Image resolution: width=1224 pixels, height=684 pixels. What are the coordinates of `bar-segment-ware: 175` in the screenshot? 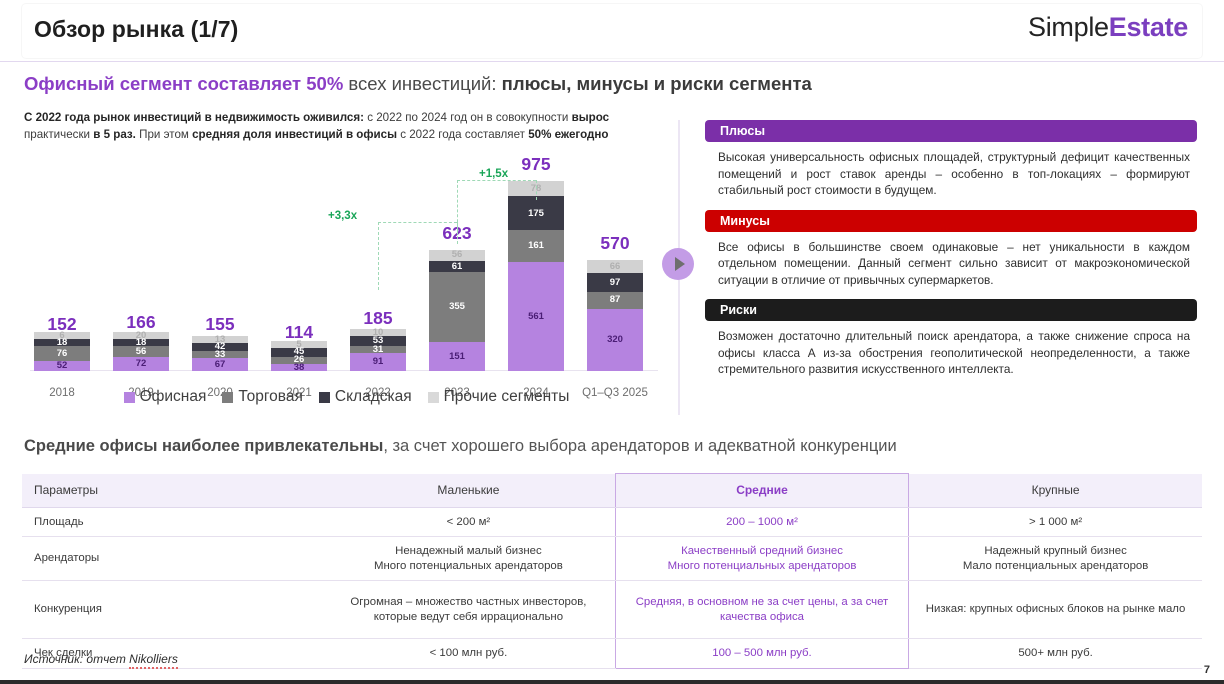 It's located at (536, 213).